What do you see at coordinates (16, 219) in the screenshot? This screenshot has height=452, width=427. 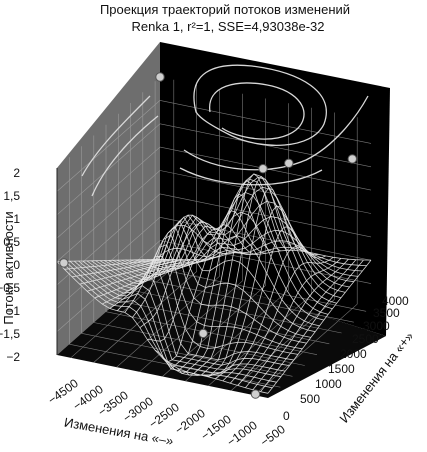 I see `z-tick-label: 1` at bounding box center [16, 219].